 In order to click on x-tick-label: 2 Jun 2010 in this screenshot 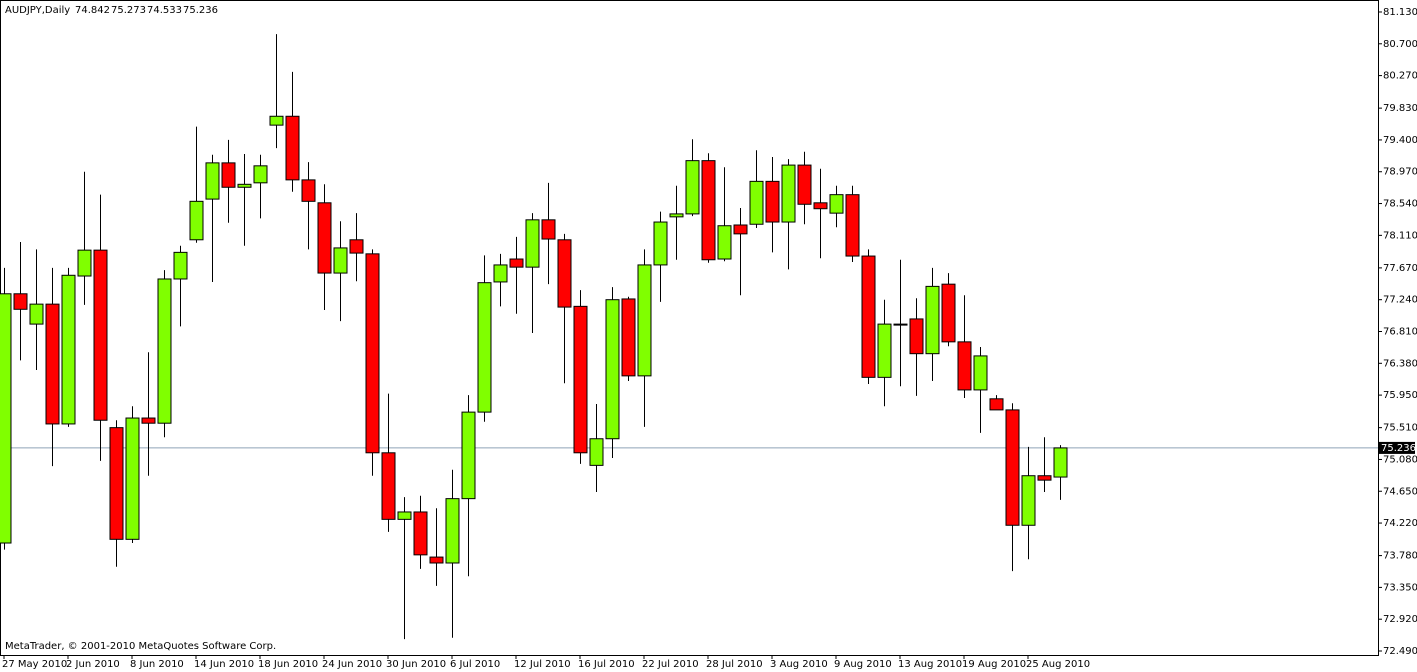, I will do `click(93, 664)`.